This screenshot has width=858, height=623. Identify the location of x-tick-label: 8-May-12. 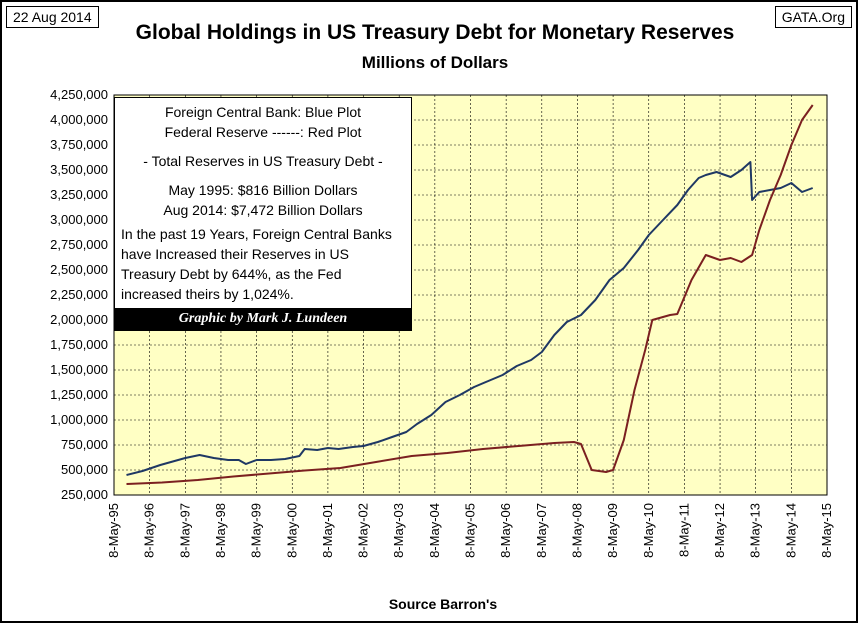
(719, 530).